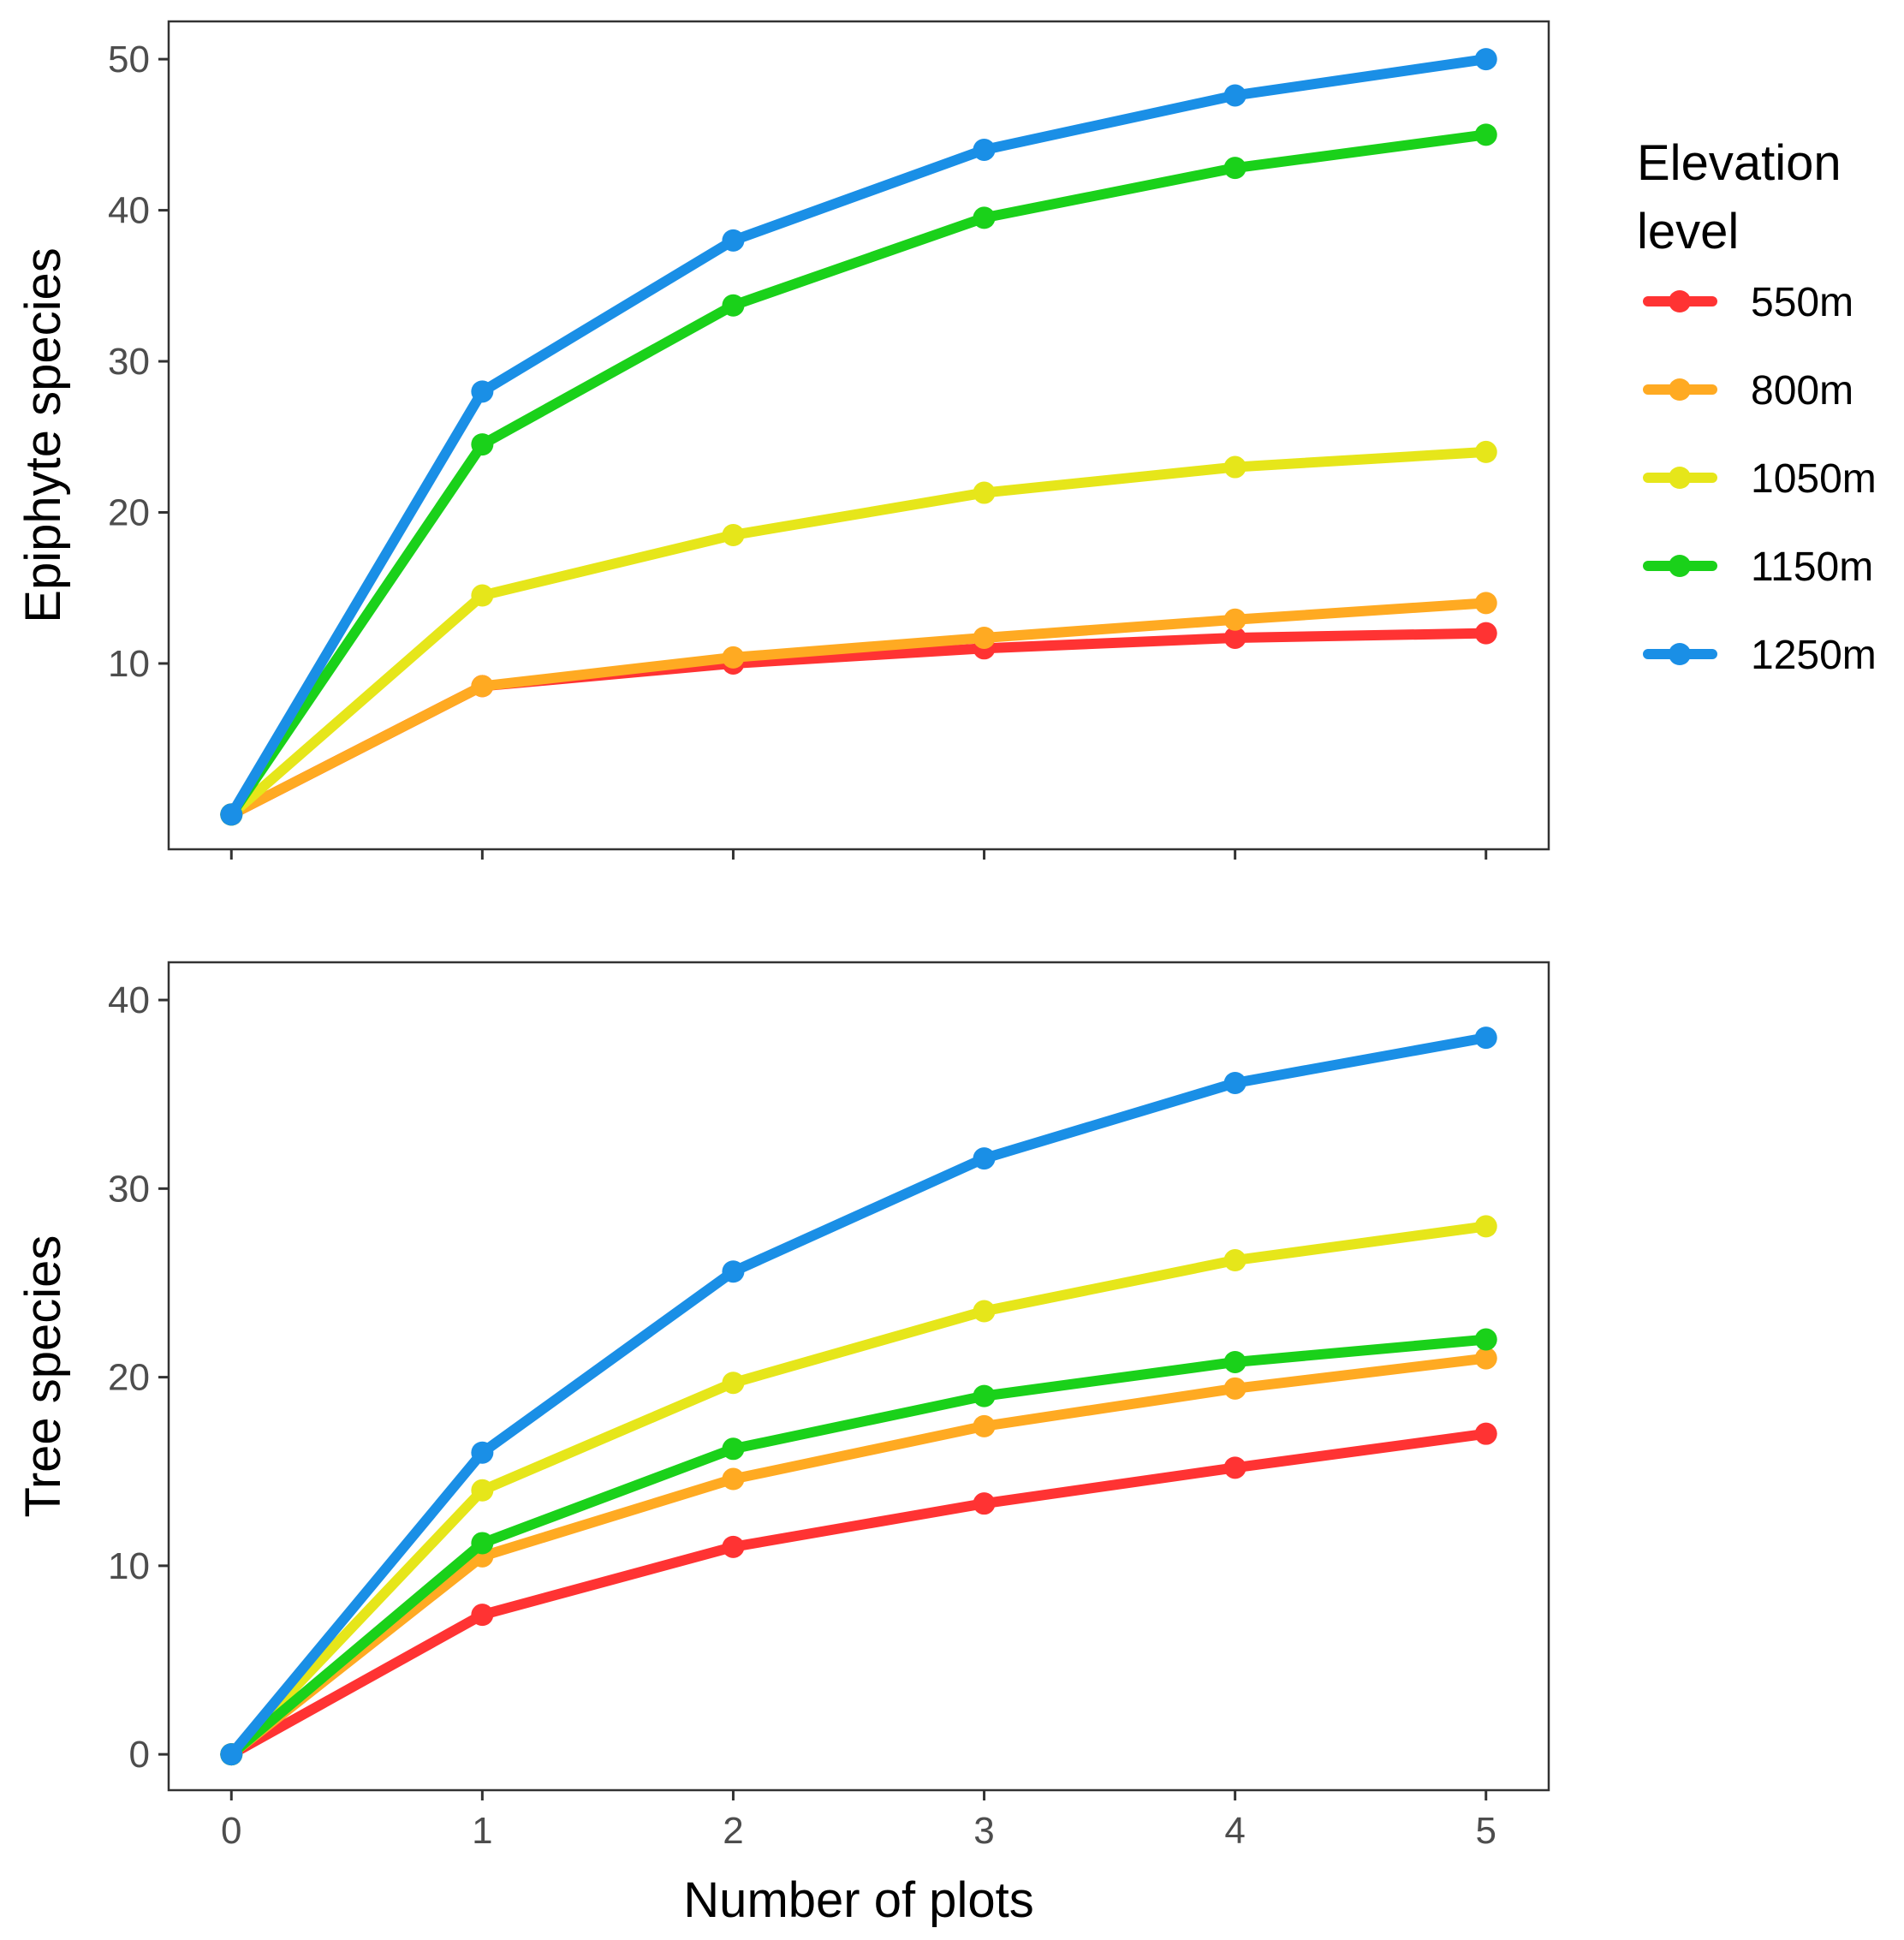  I want to click on legend-item-1050m: 1050m, so click(1760, 479).